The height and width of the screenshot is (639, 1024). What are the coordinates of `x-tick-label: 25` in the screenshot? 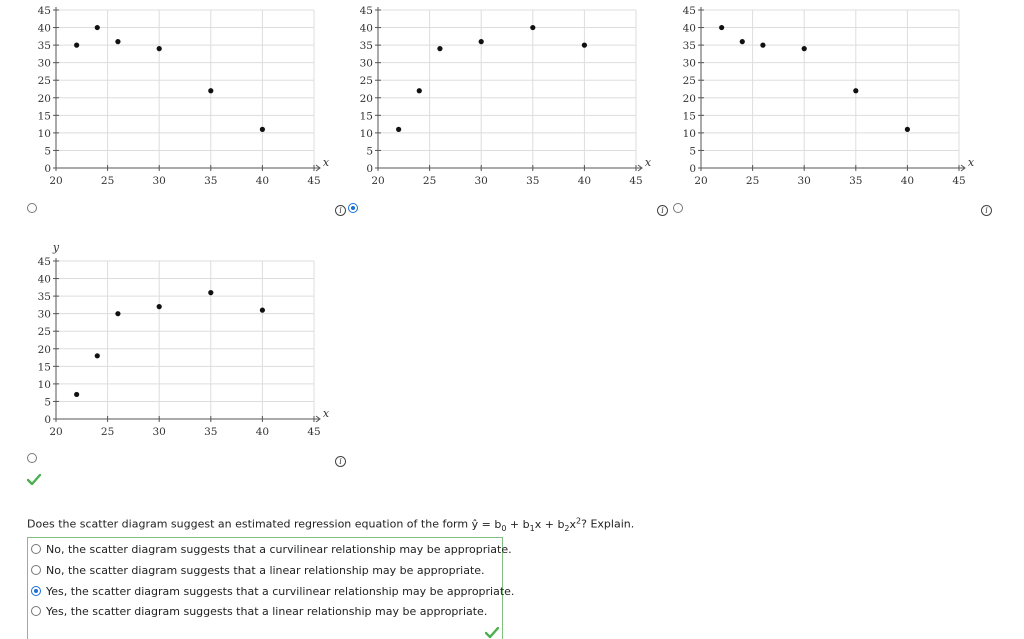 It's located at (107, 432).